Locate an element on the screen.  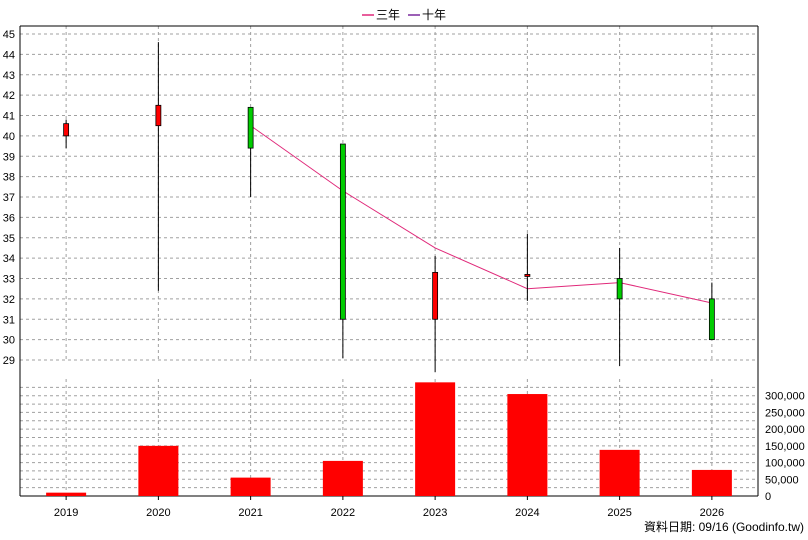
volume-tick-label: 250,000 is located at coordinates (785, 413).